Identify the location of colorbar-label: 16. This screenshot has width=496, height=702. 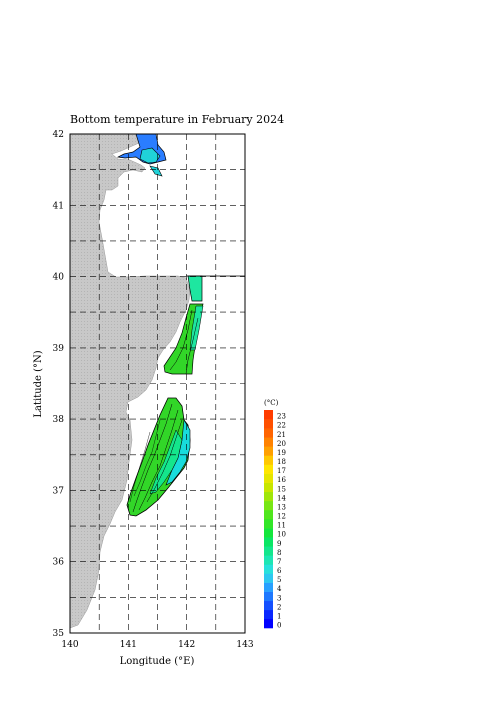
(281, 480).